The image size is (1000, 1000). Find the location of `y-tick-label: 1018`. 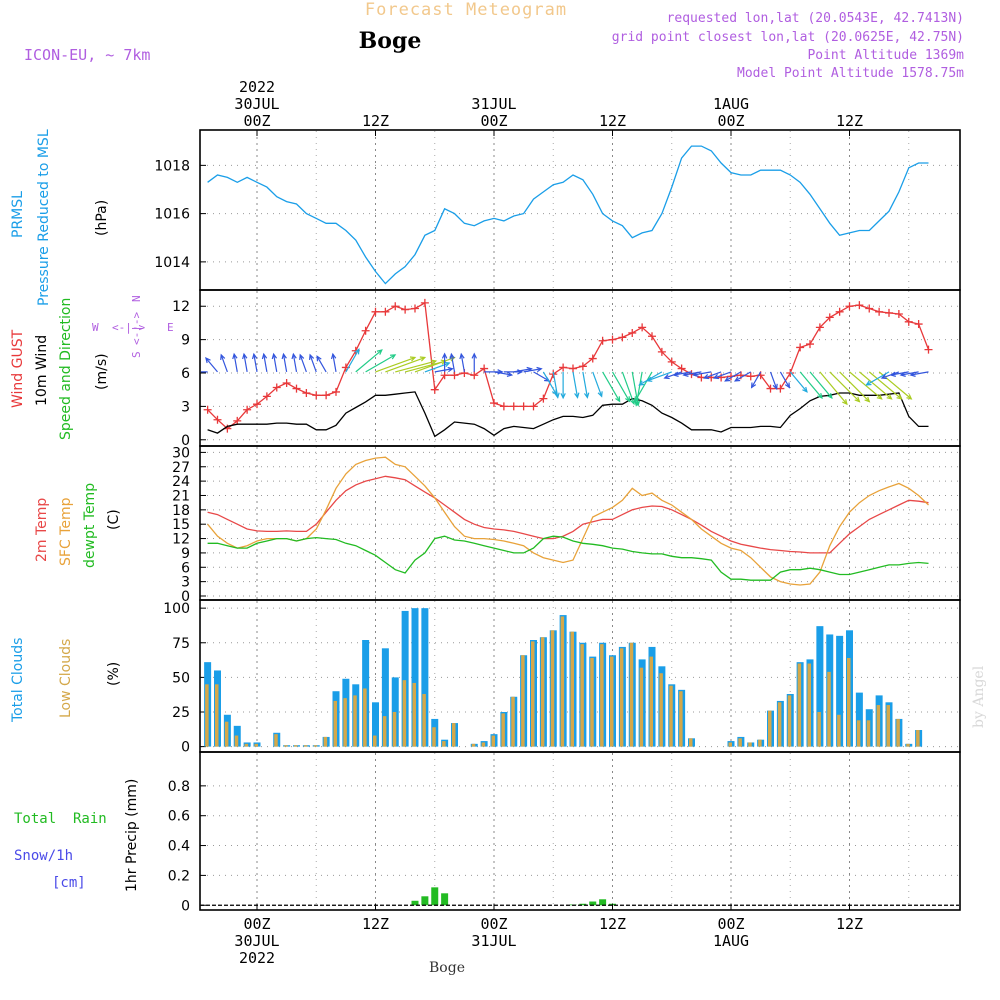

y-tick-label: 1018 is located at coordinates (172, 166).